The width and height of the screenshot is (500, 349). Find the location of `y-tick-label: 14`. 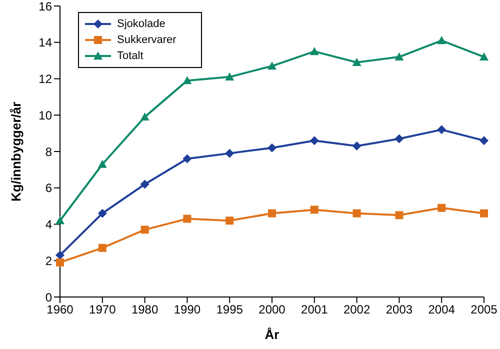

y-tick-label: 14 is located at coordinates (45, 43).